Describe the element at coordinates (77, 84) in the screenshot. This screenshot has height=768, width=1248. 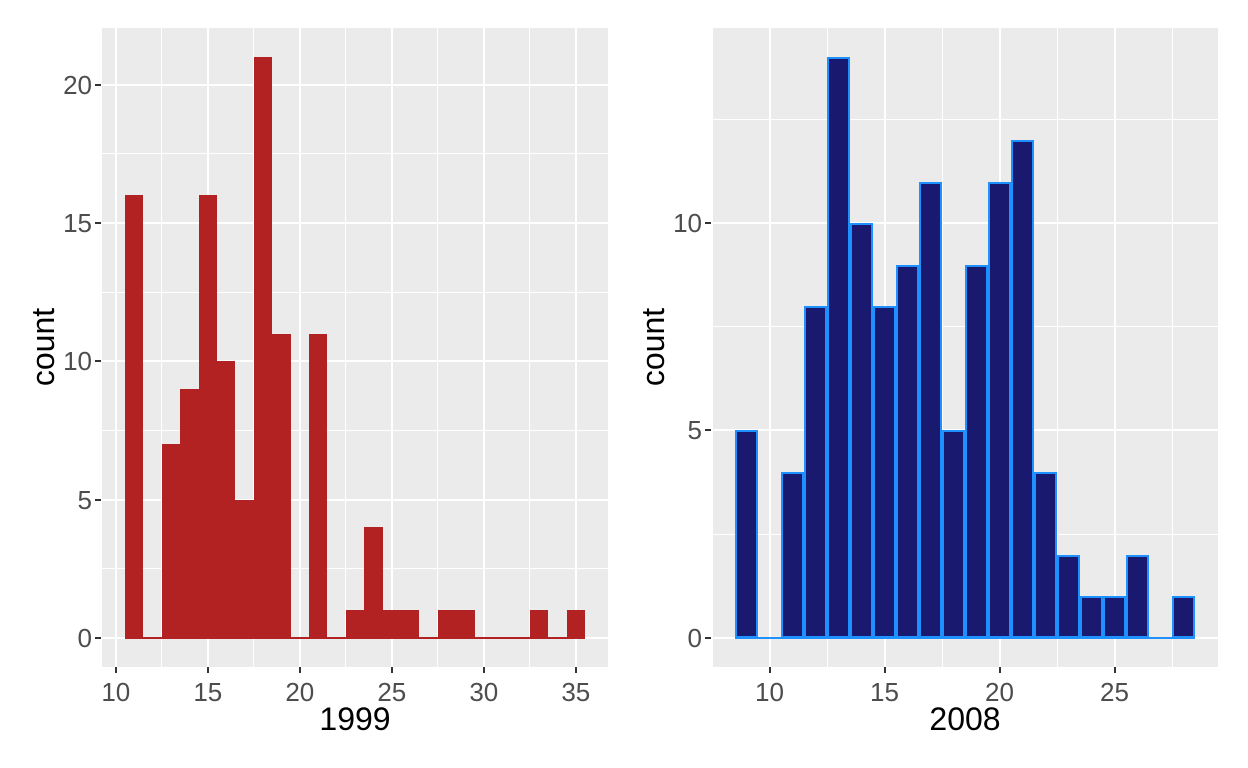
I see `y-tick-label: 20` at that location.